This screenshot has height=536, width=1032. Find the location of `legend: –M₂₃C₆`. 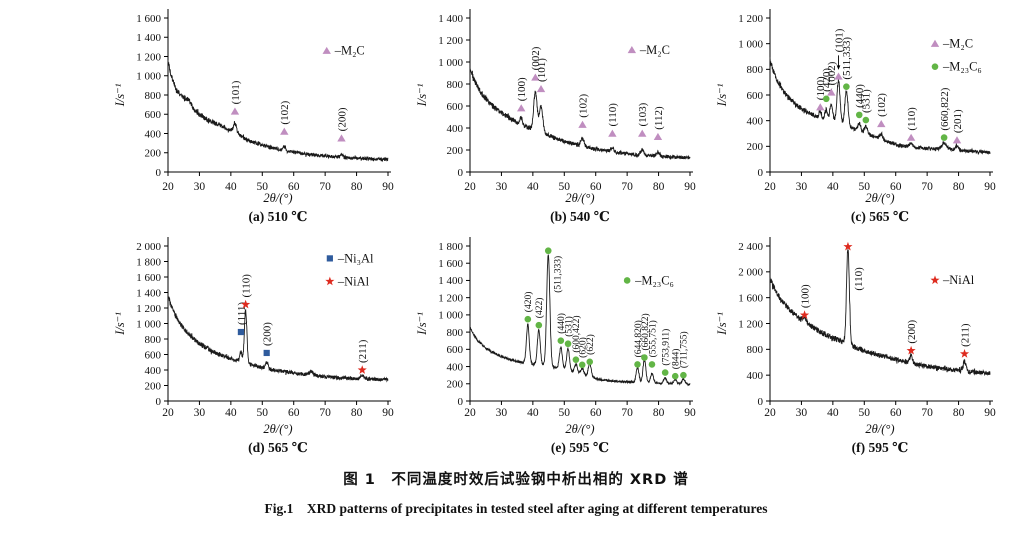

legend: –M₂₃C₆ is located at coordinates (648, 280).